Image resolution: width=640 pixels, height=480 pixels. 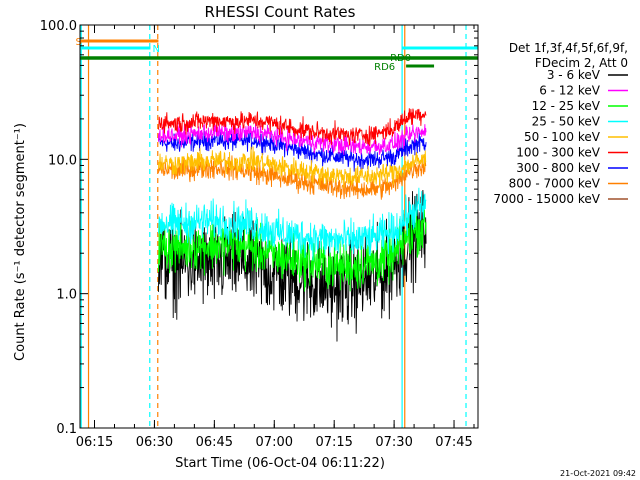 What do you see at coordinates (280, 12) in the screenshot?
I see `chart-title: RHESSI Count Rates` at bounding box center [280, 12].